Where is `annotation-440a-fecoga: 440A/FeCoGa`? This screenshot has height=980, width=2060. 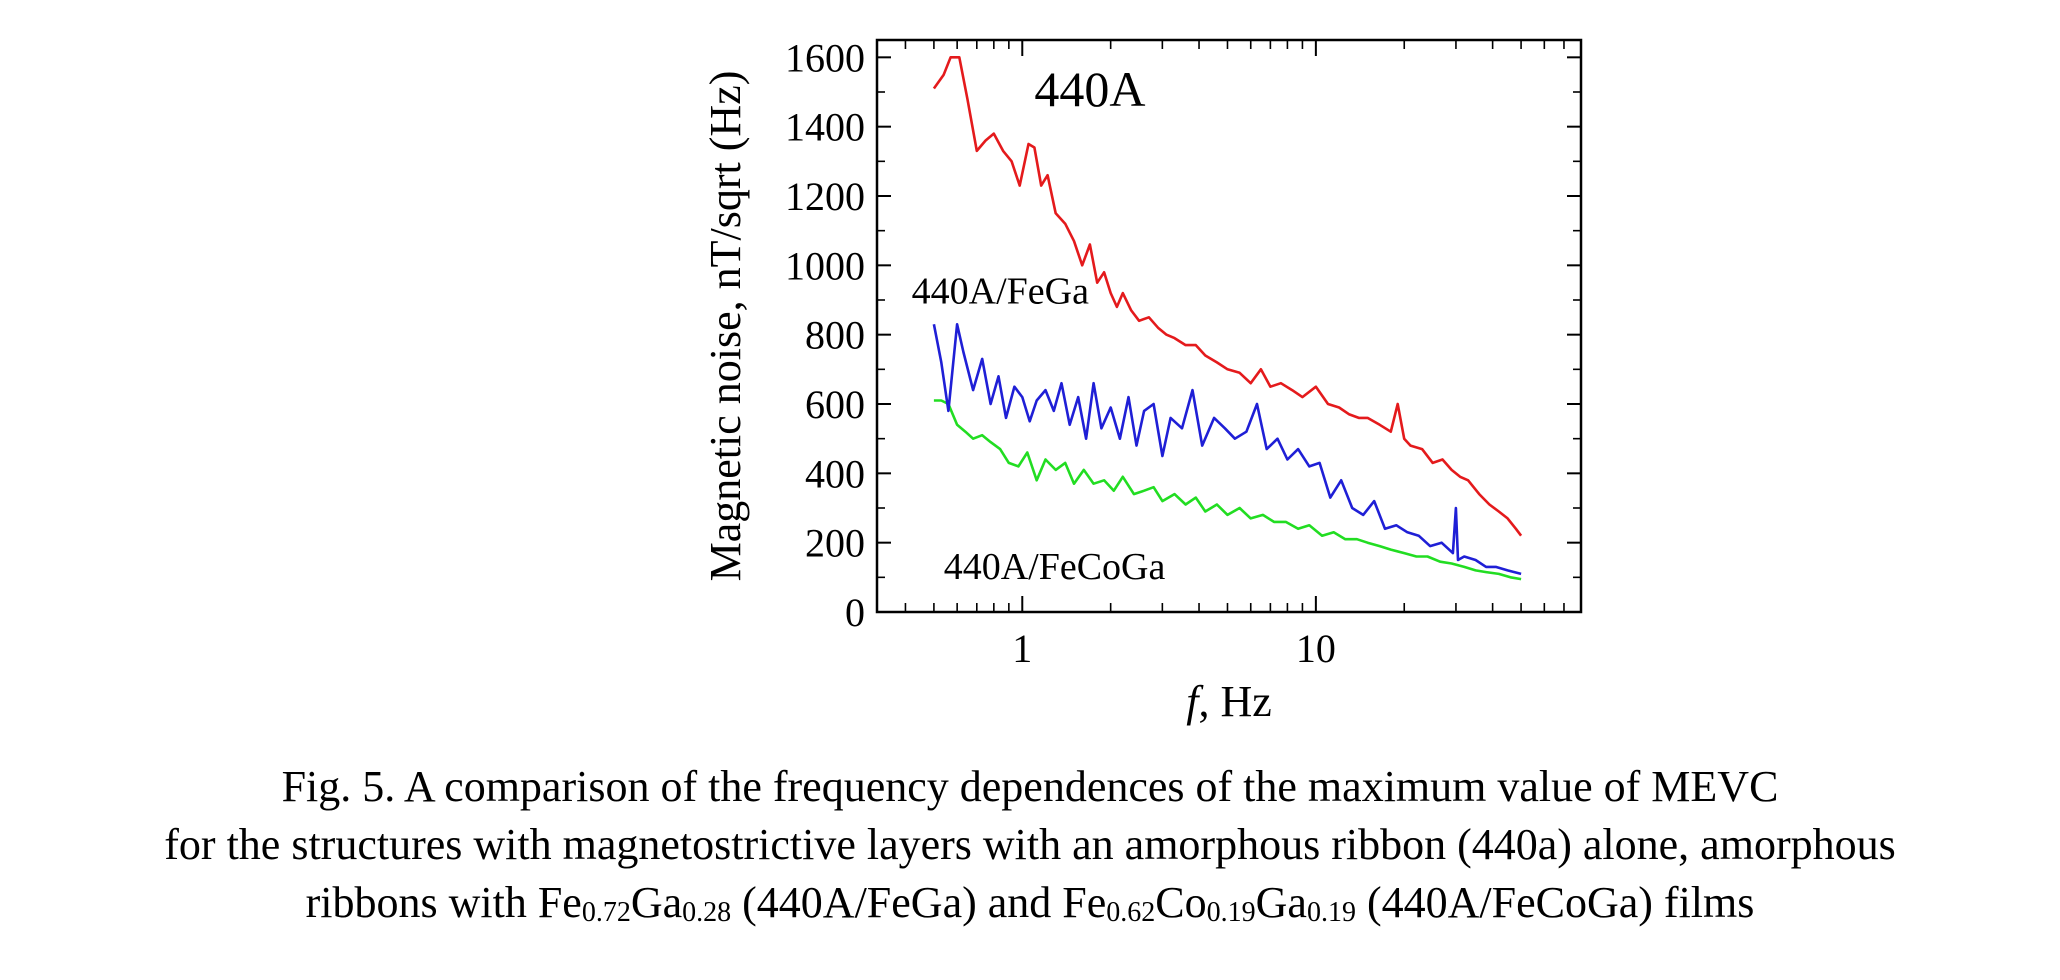 annotation-440a-fecoga: 440A/FeCoGa is located at coordinates (1055, 567).